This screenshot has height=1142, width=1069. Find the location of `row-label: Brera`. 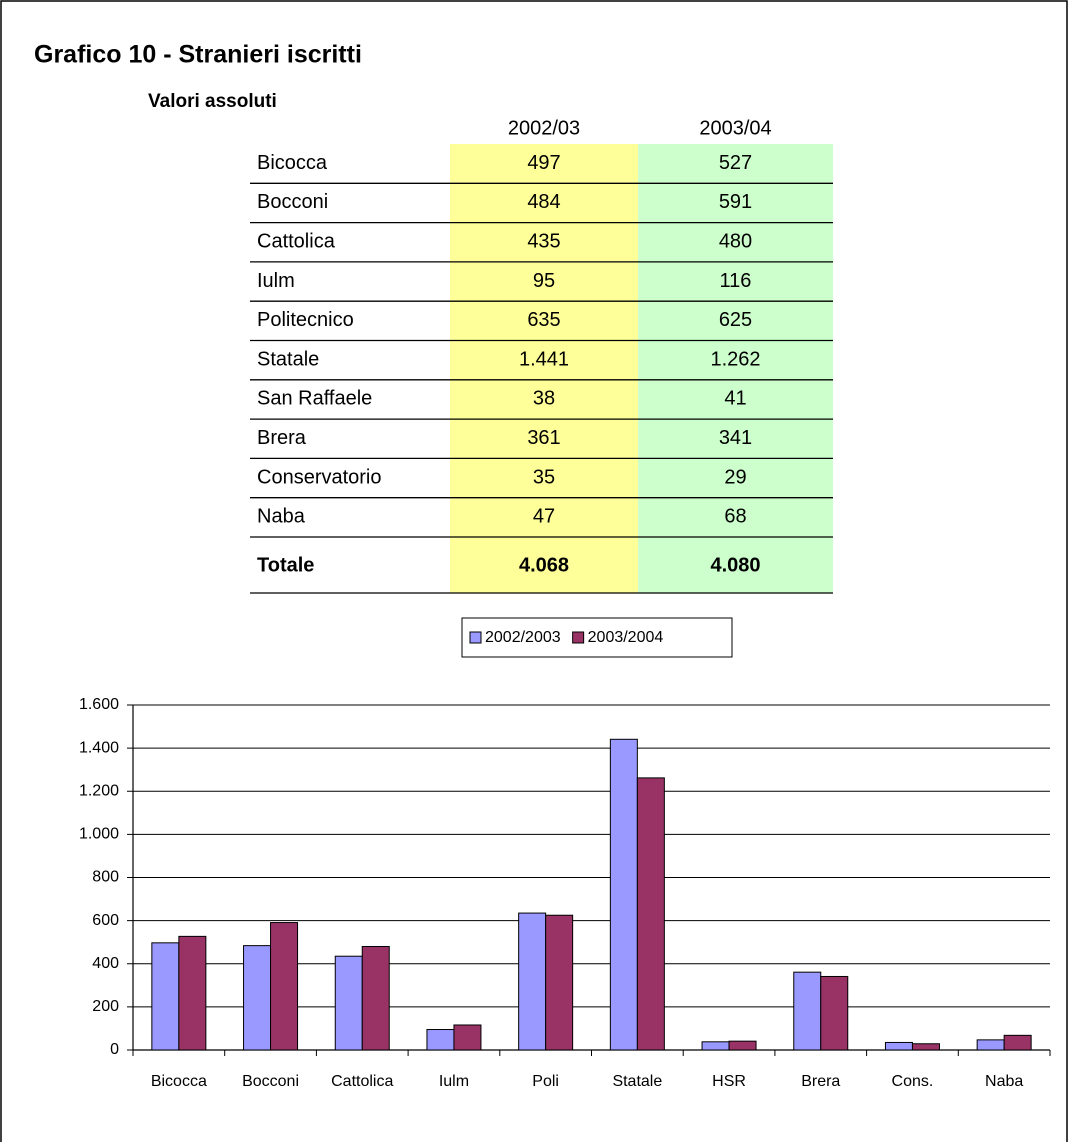

row-label: Brera is located at coordinates (282, 438).